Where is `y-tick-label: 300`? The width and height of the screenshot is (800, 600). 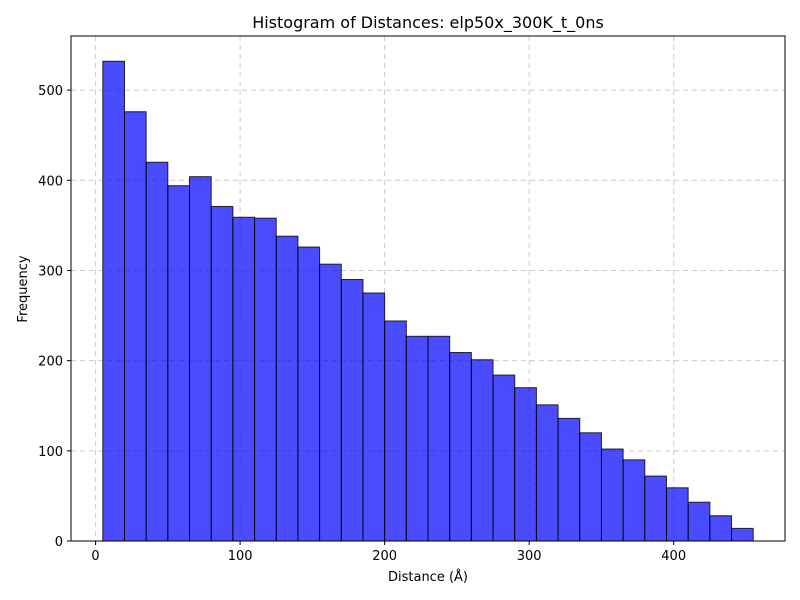 y-tick-label: 300 is located at coordinates (50, 271).